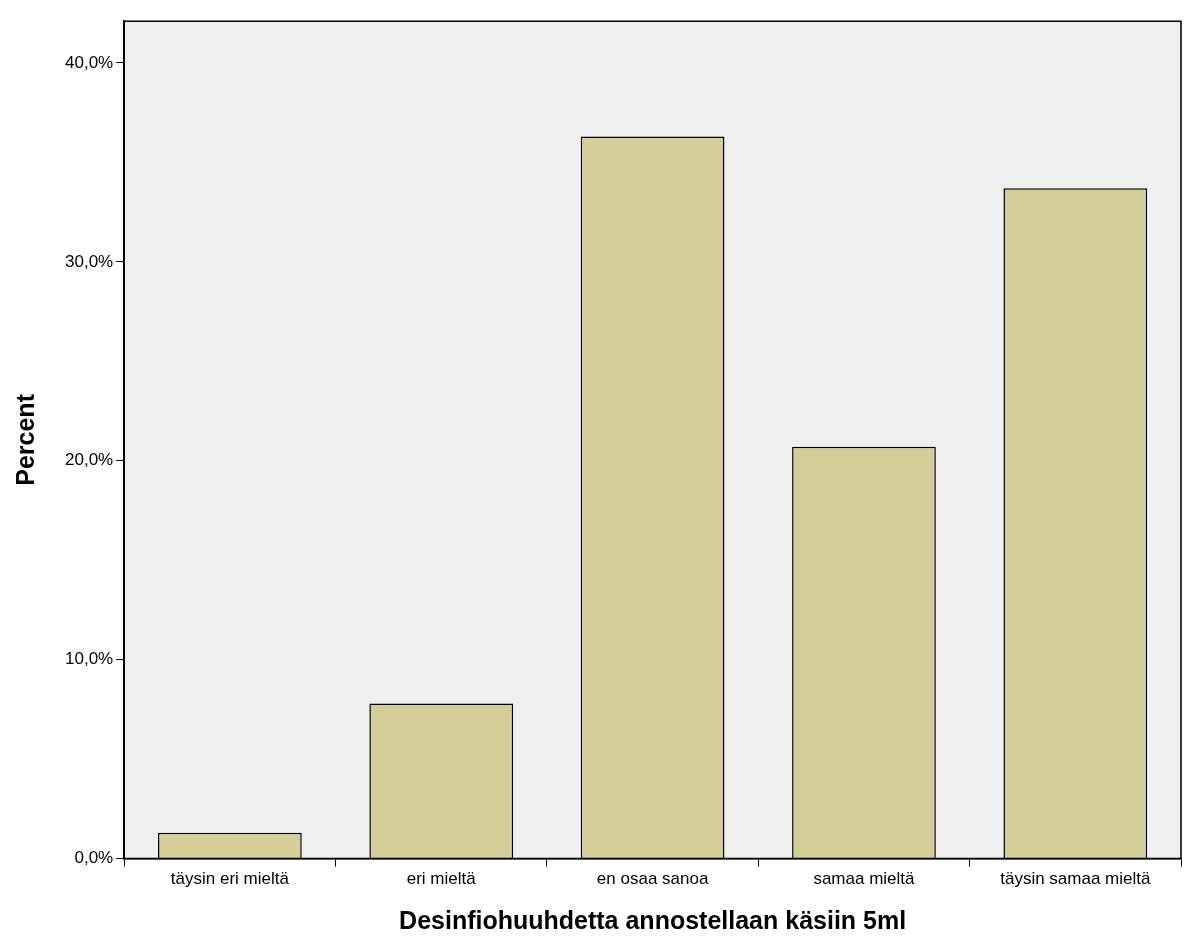  What do you see at coordinates (89, 62) in the screenshot?
I see `y-tick-label: 40,0%` at bounding box center [89, 62].